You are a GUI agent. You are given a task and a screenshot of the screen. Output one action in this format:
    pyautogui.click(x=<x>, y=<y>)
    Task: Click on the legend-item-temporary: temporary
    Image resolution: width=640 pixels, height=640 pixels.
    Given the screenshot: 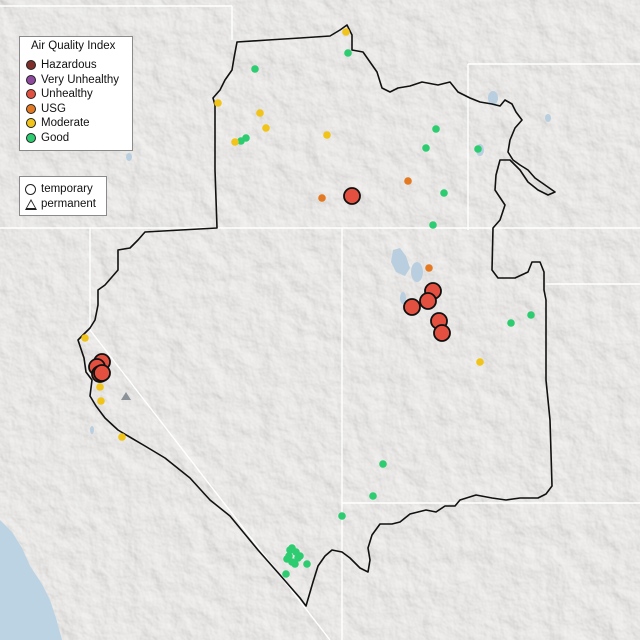 What is the action you would take?
    pyautogui.click(x=59, y=189)
    